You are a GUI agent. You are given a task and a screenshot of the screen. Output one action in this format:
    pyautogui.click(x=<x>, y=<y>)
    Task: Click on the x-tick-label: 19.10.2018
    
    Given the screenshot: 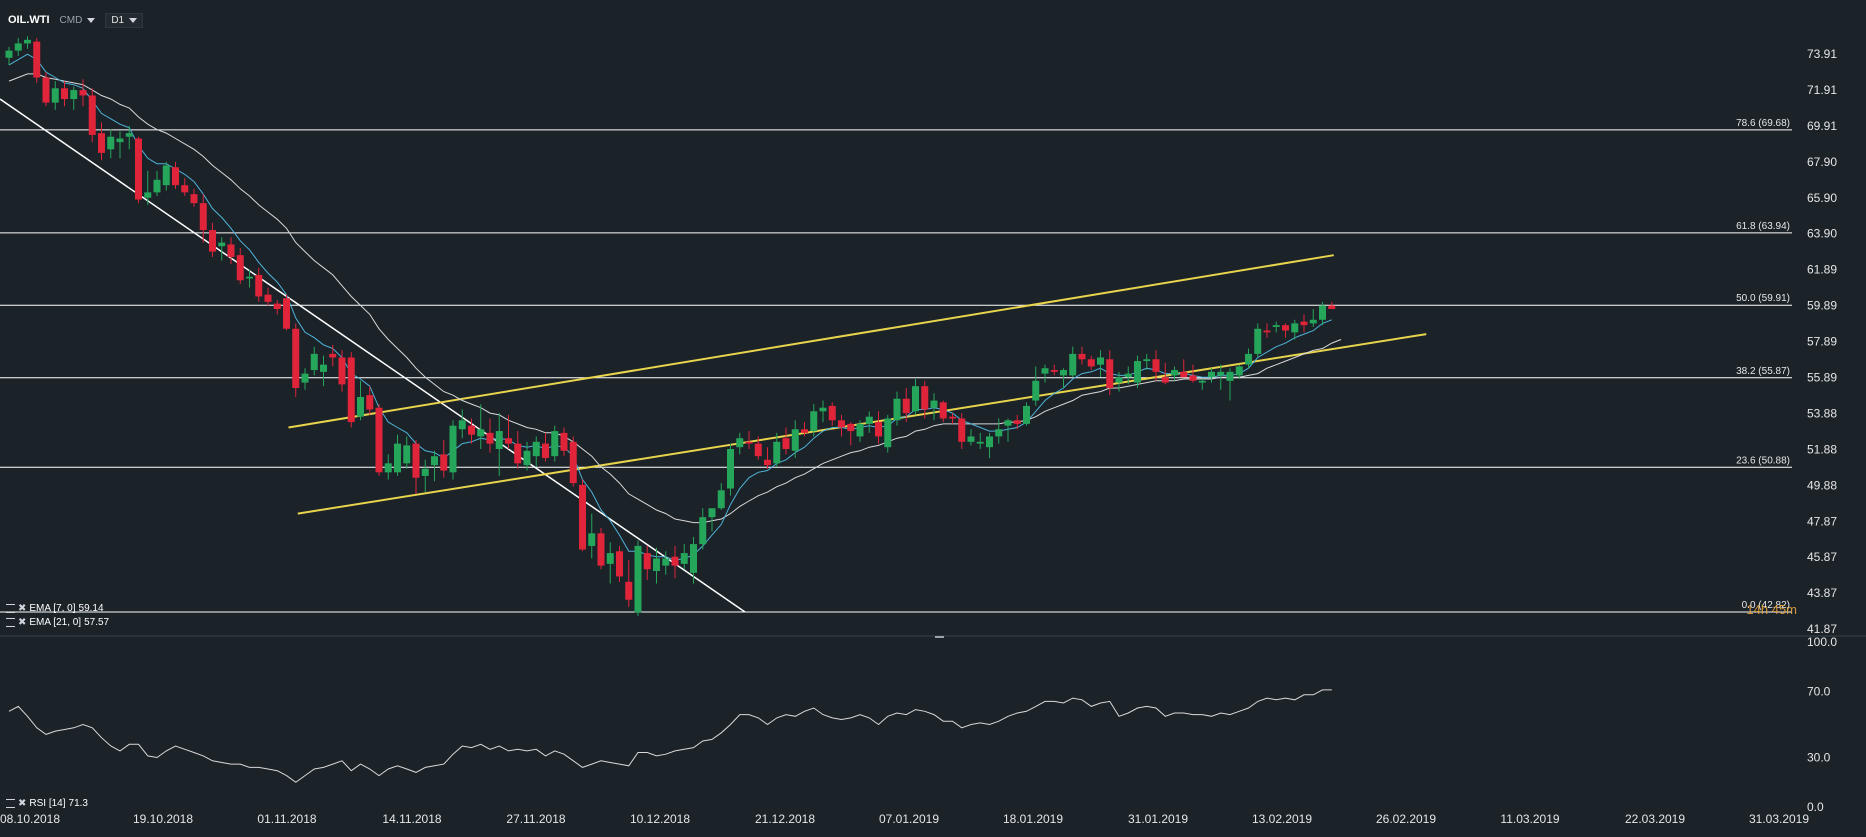 What is the action you would take?
    pyautogui.click(x=163, y=819)
    